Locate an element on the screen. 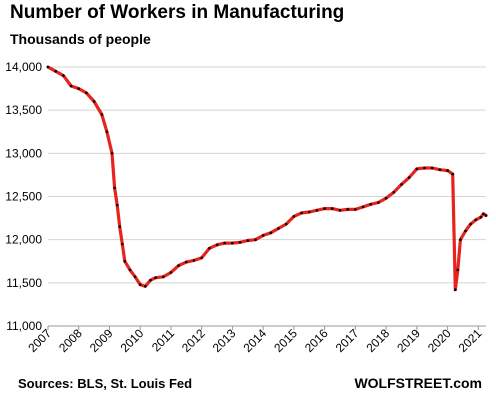 The width and height of the screenshot is (496, 402). x-tick-label: 2016 is located at coordinates (316, 340).